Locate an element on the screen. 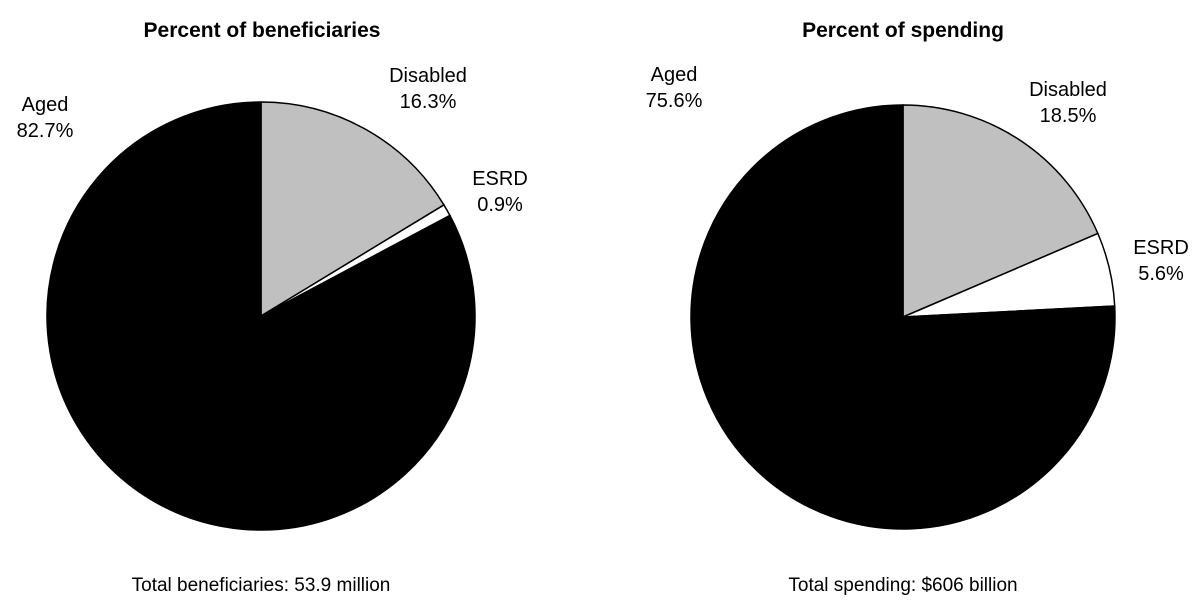 This screenshot has width=1198, height=605. slice-value-aged: 75.6% is located at coordinates (674, 101).